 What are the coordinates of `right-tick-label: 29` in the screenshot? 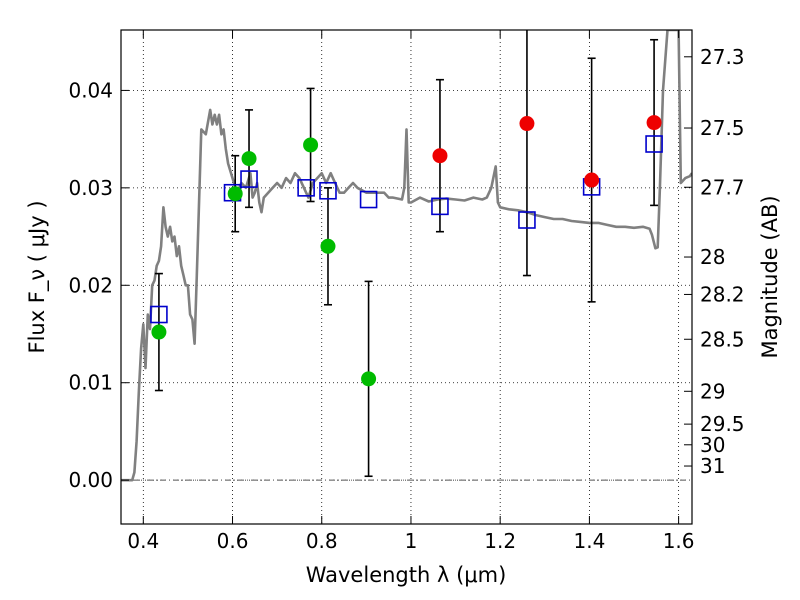 It's located at (712, 391).